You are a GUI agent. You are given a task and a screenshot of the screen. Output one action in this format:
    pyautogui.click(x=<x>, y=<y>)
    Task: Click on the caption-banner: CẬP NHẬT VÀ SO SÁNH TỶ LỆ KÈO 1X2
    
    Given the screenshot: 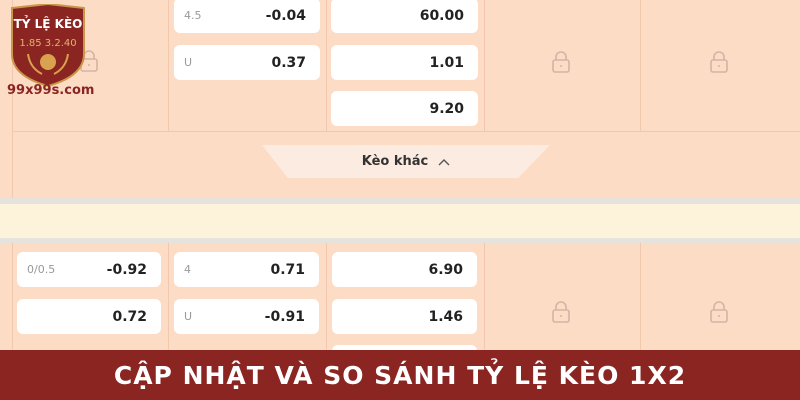 What is the action you would take?
    pyautogui.click(x=400, y=375)
    